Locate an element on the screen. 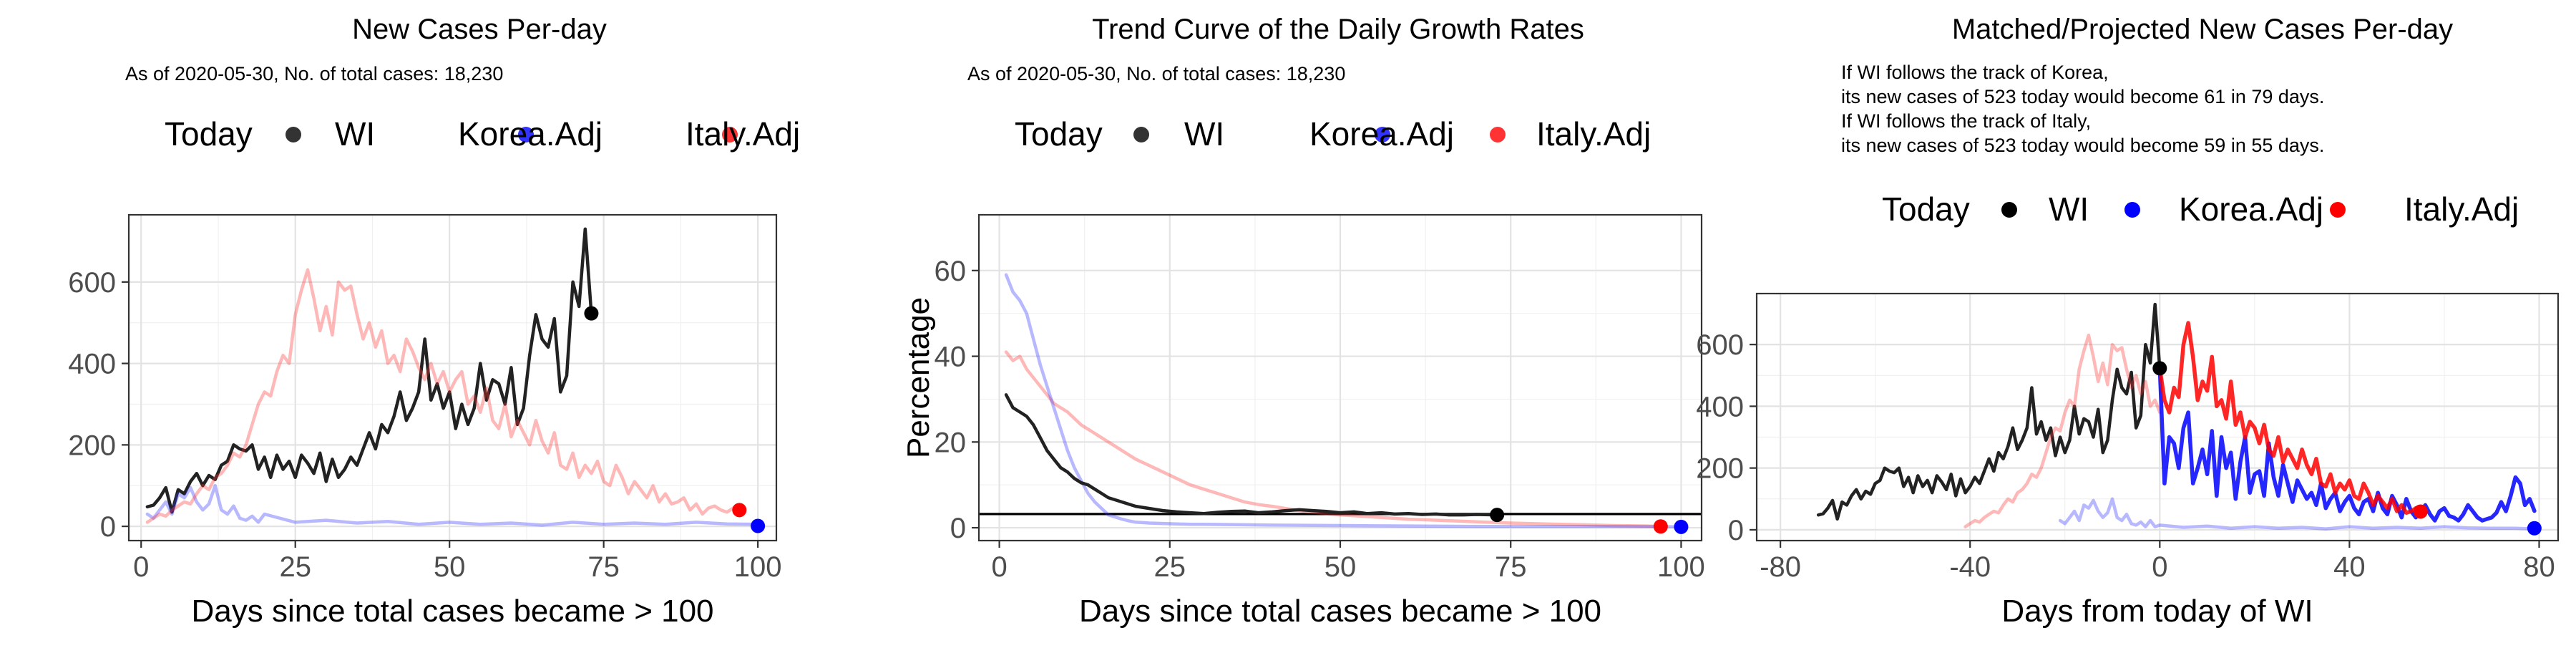 The image size is (2576, 648). x-tick-label: -40 is located at coordinates (1970, 567).